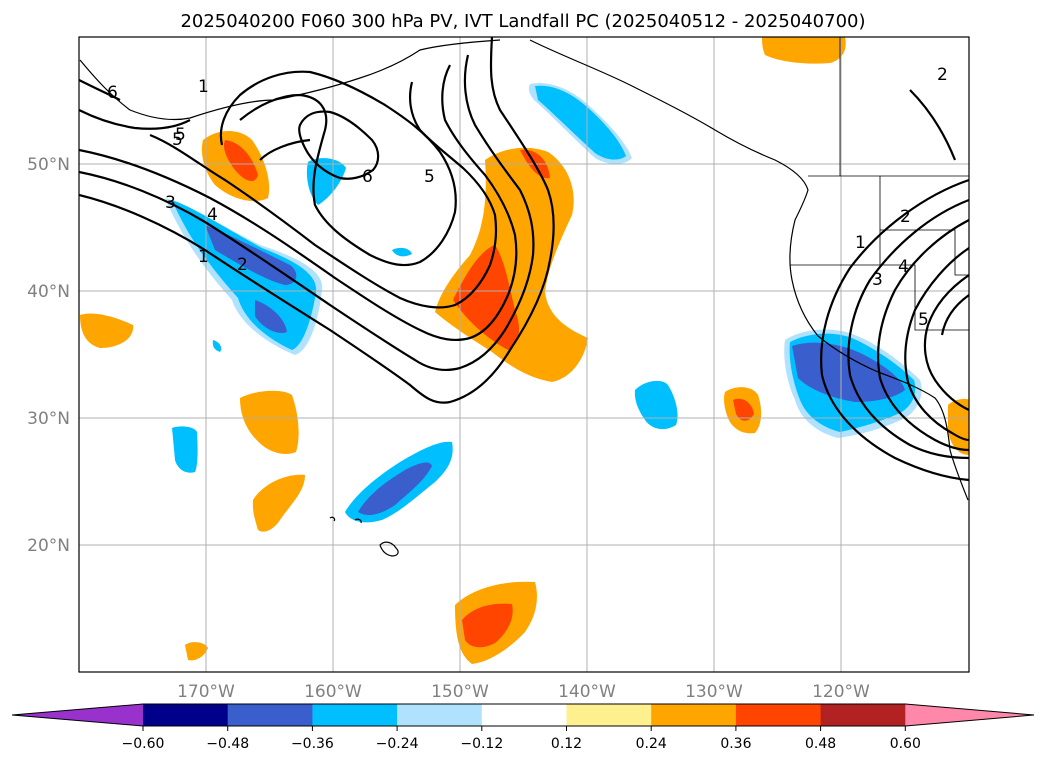  What do you see at coordinates (48, 546) in the screenshot?
I see `lat-label: 20°N` at bounding box center [48, 546].